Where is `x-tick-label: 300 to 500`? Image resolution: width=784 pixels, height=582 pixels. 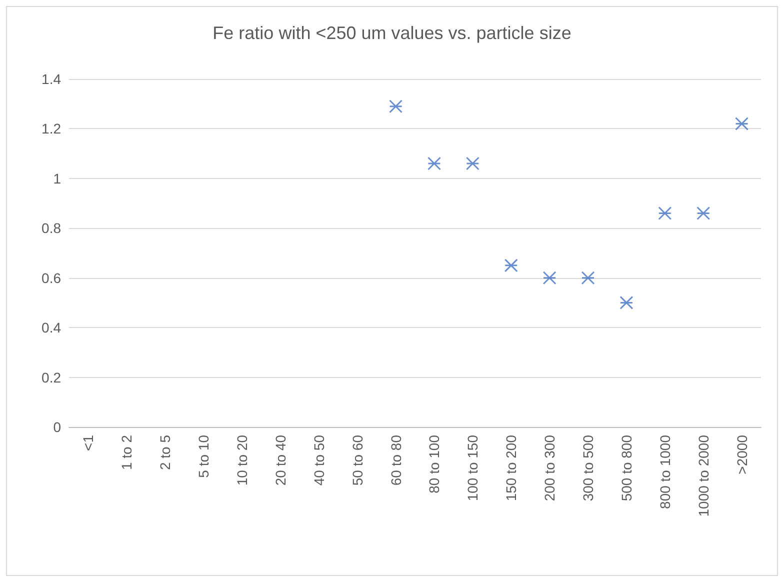
x-tick-label: 300 to 500 is located at coordinates (588, 468).